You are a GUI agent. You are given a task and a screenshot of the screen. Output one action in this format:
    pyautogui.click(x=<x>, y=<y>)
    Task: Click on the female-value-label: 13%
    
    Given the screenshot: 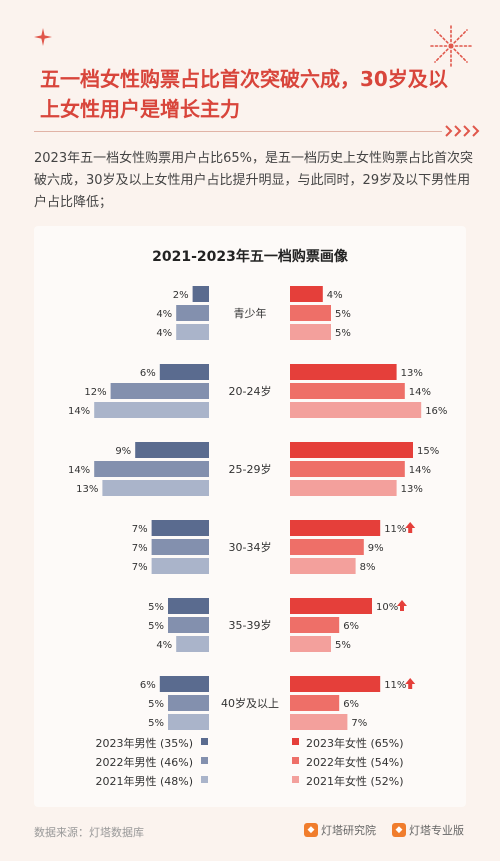 What is the action you would take?
    pyautogui.click(x=412, y=373)
    